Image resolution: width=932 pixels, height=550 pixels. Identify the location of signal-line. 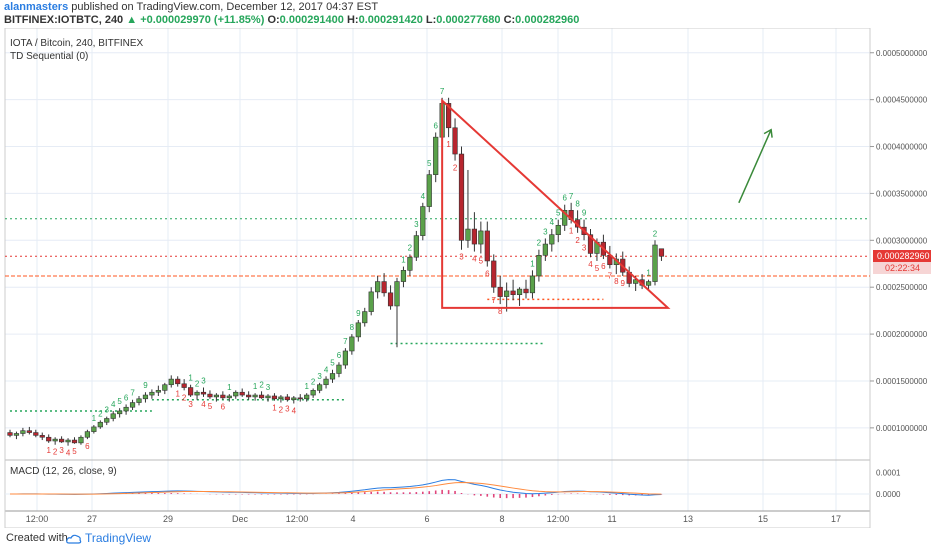
(335, 488).